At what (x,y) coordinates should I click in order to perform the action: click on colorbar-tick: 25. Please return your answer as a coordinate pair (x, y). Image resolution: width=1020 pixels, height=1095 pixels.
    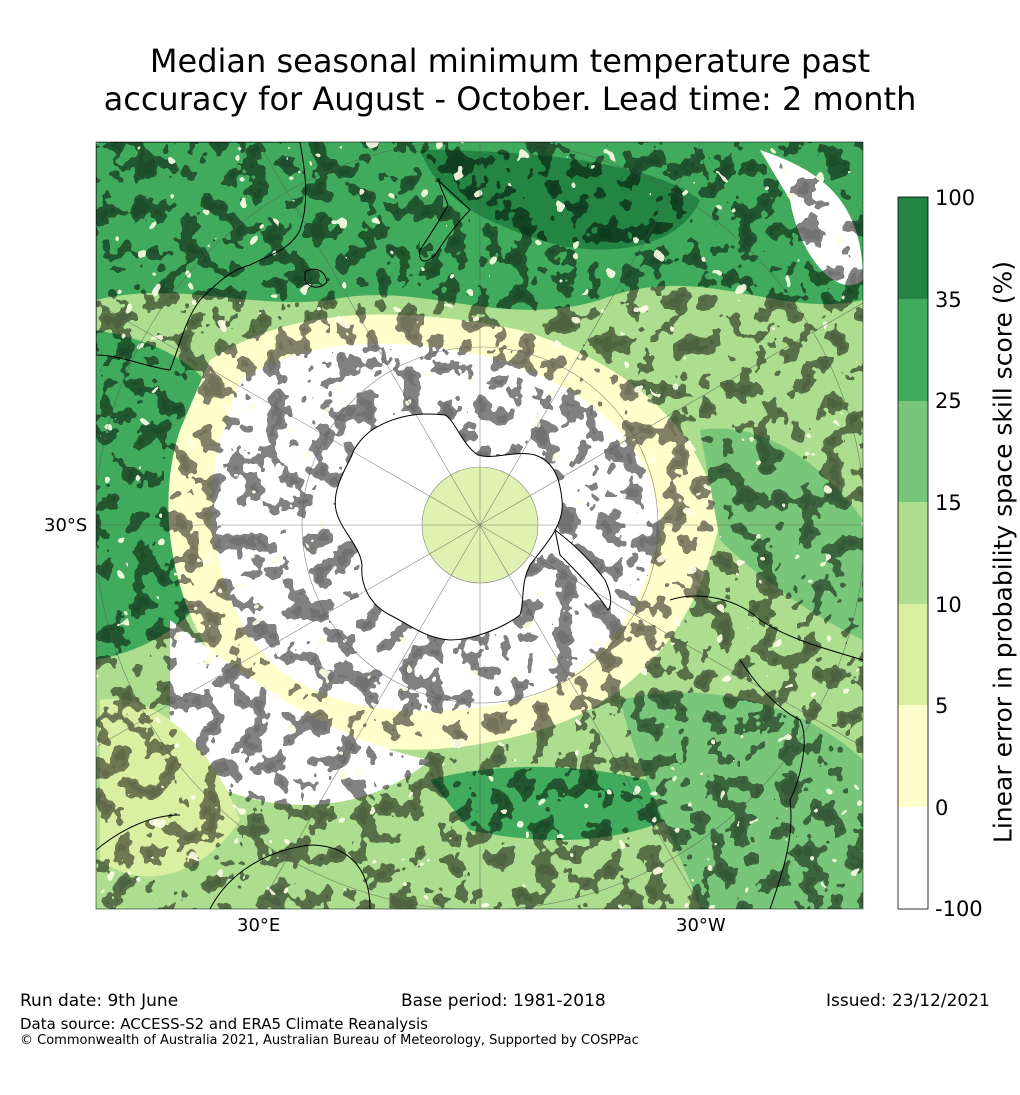
    Looking at the image, I should click on (948, 401).